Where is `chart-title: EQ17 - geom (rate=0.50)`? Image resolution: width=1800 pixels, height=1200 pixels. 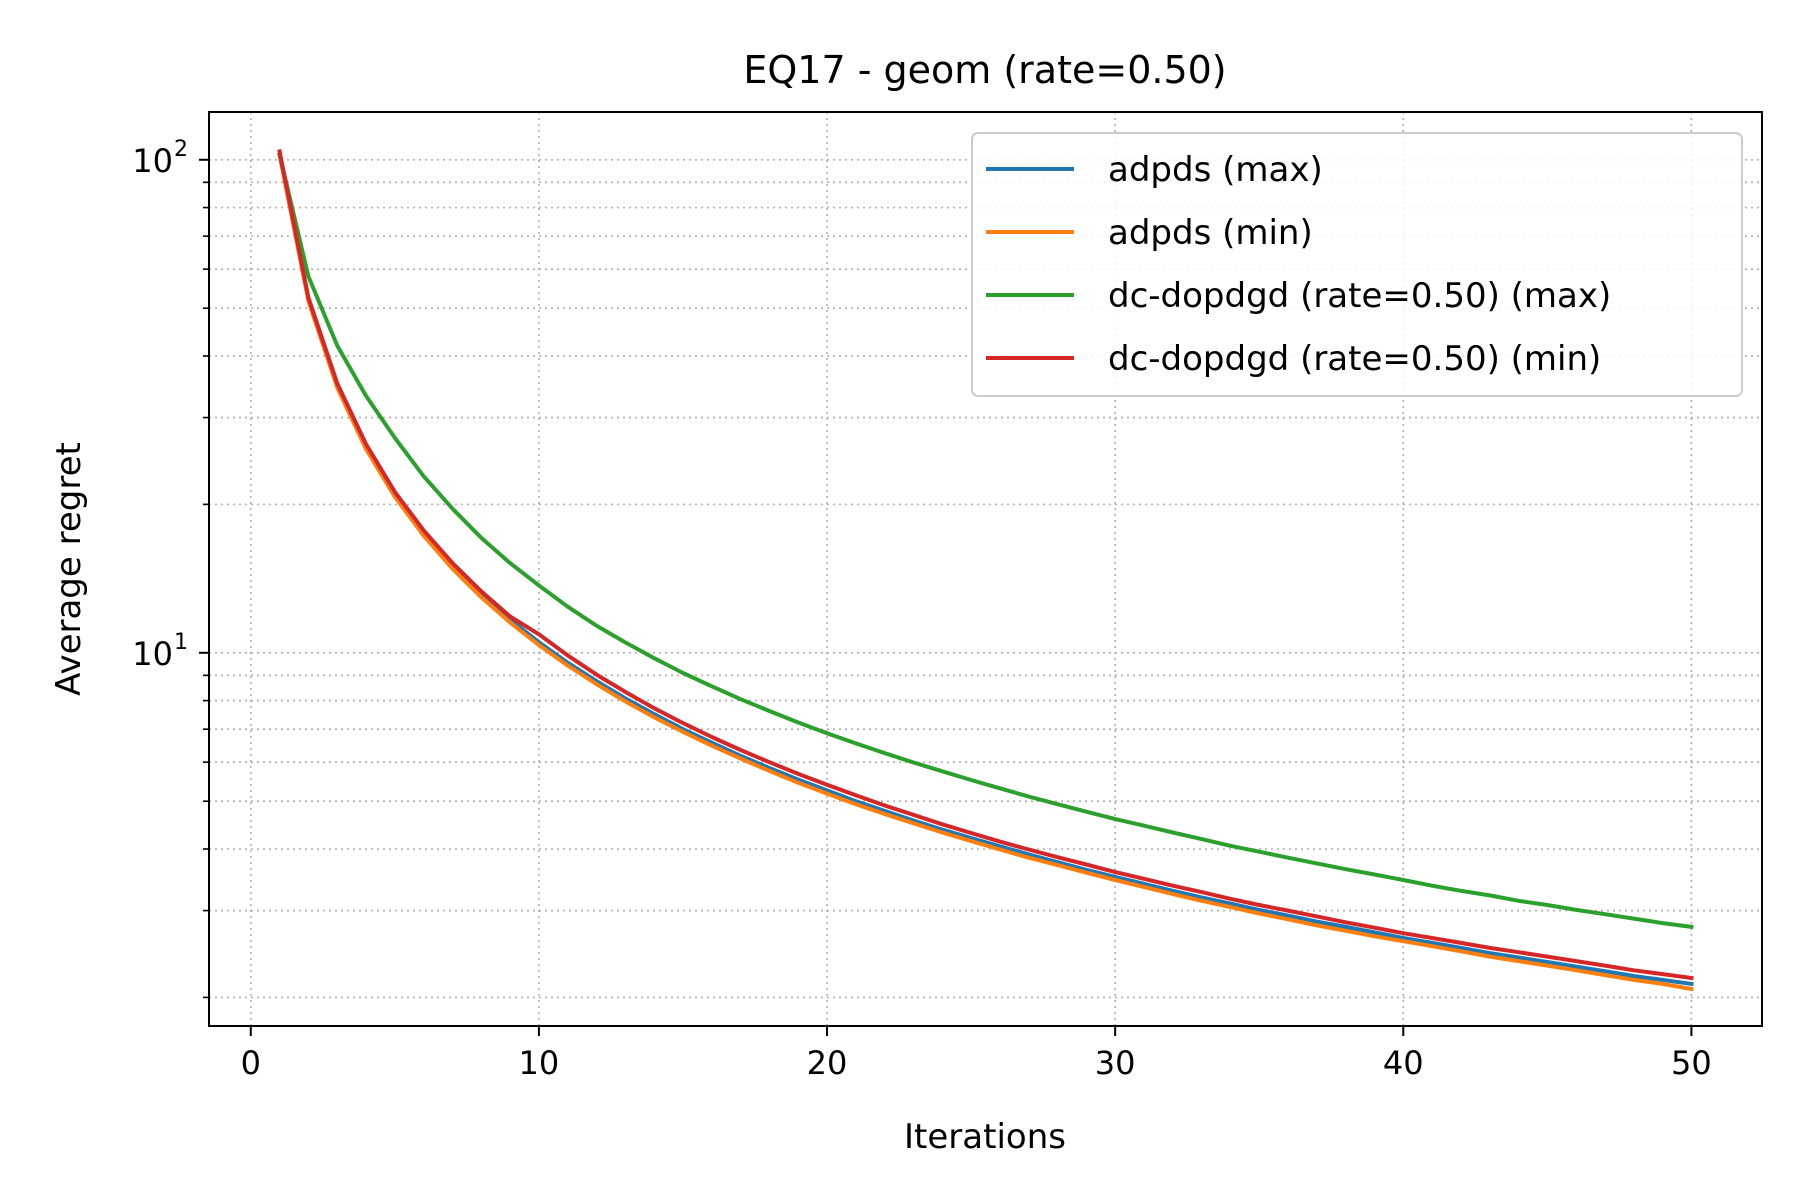 chart-title: EQ17 - geom (rate=0.50) is located at coordinates (984, 70).